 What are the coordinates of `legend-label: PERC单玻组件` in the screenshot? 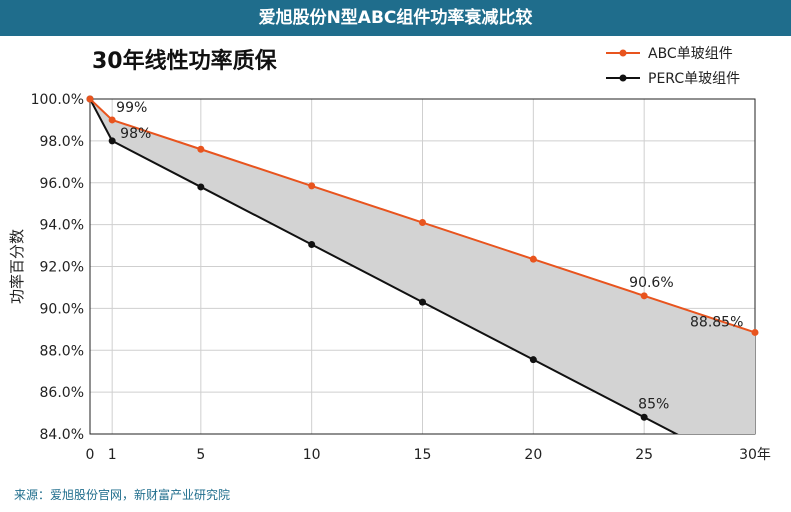 It's located at (694, 79).